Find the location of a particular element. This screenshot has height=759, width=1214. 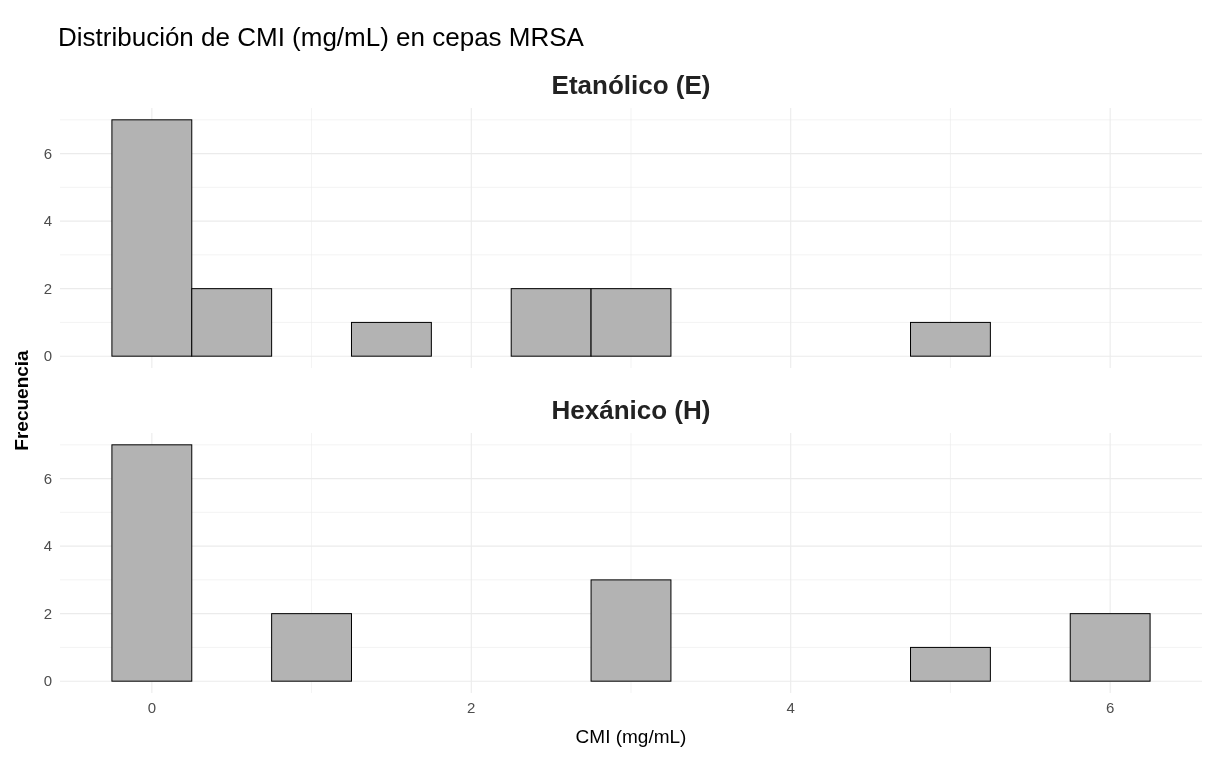

chart-title: Distribución de CMI (mg/mL) en cepas MRSA is located at coordinates (321, 37).